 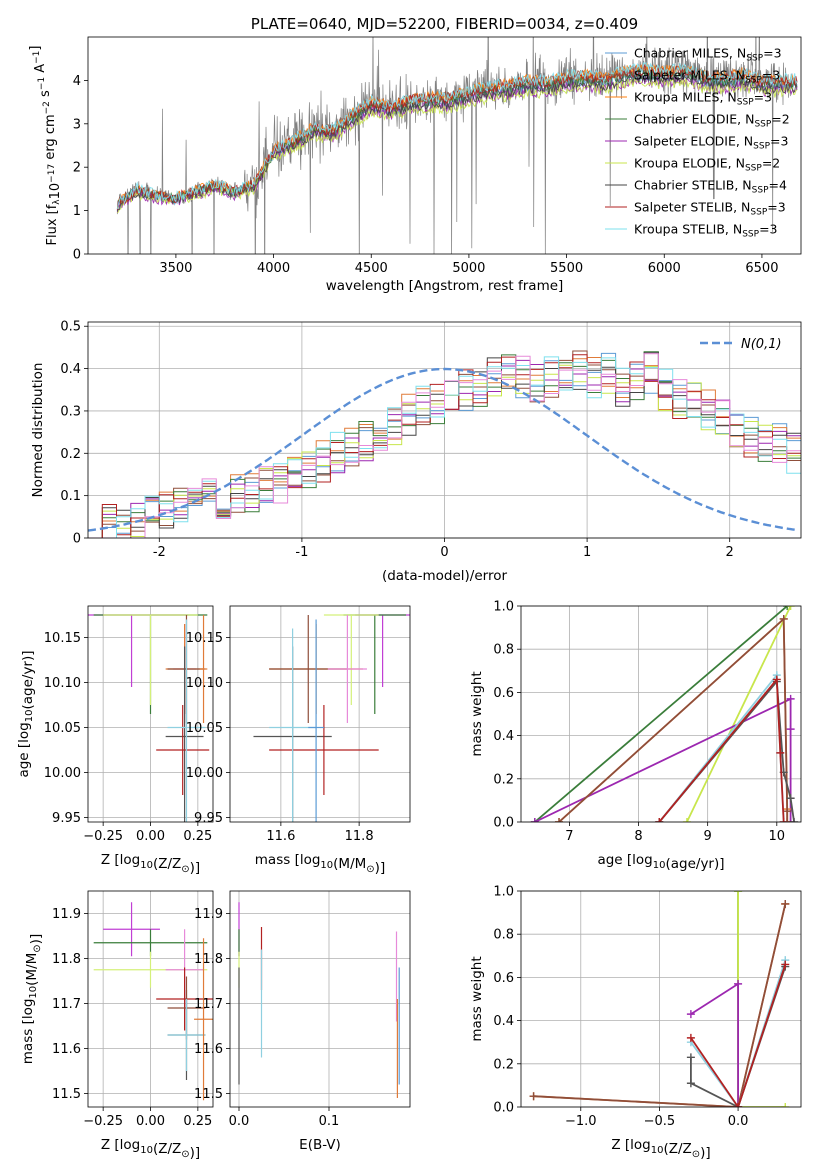 I want to click on legend-label: Kroupa MILES, NSSP=3, so click(x=703, y=99).